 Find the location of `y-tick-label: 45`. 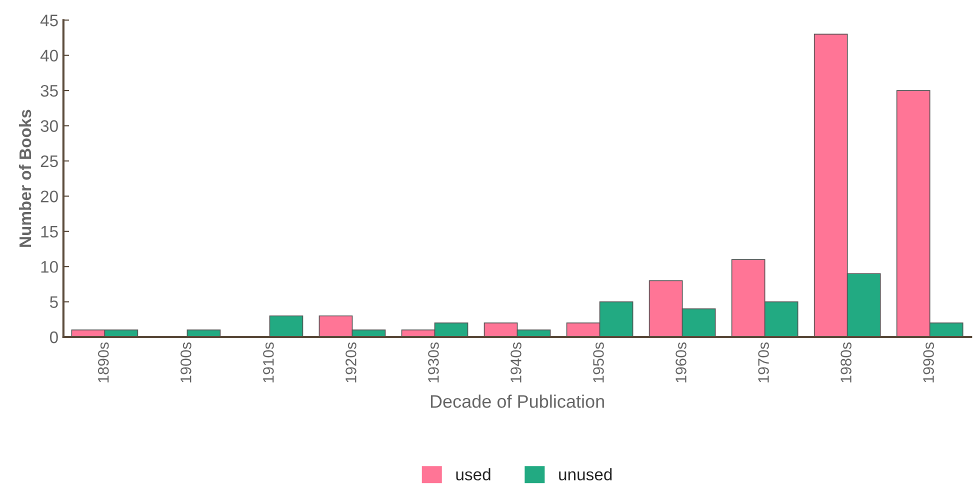

y-tick-label: 45 is located at coordinates (49, 20).